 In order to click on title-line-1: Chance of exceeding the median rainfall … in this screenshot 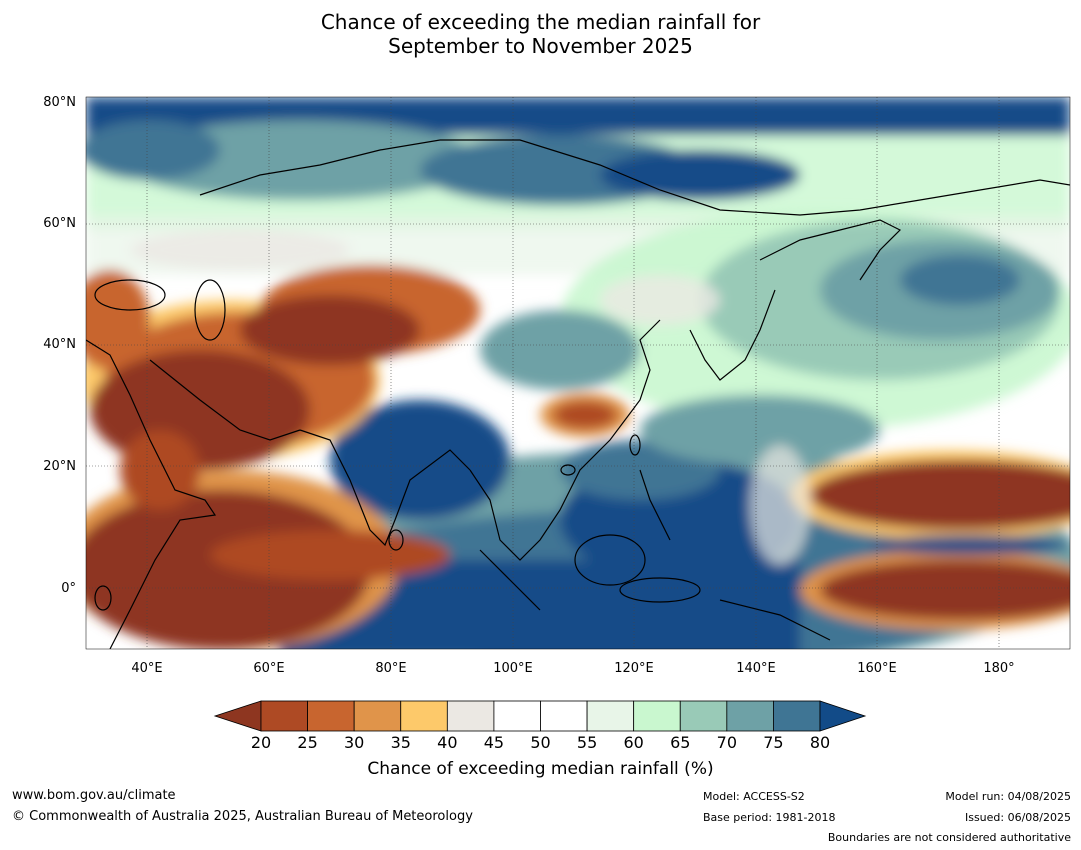, I will do `click(540, 22)`.